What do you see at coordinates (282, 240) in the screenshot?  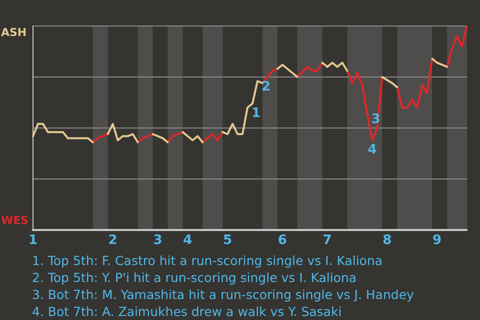 I see `x-tick-label: 6` at bounding box center [282, 240].